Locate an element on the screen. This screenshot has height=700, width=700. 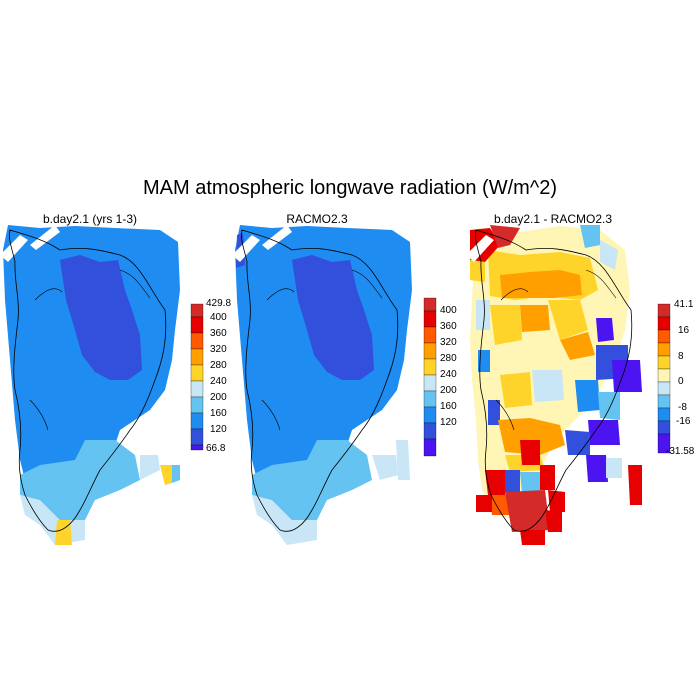
panel-2-colorbar is located at coordinates (430, 377).